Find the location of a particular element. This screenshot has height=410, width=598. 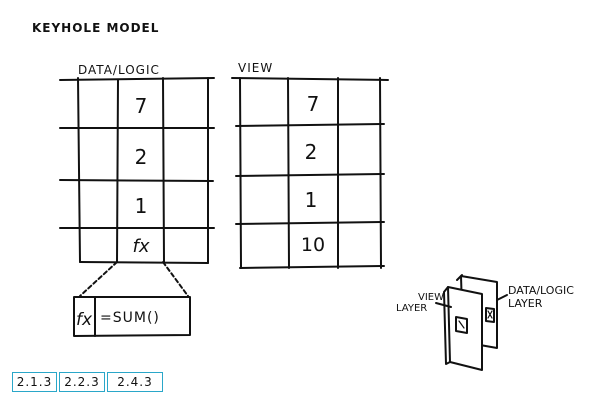

data-cell-1: 7 is located at coordinates (141, 106).